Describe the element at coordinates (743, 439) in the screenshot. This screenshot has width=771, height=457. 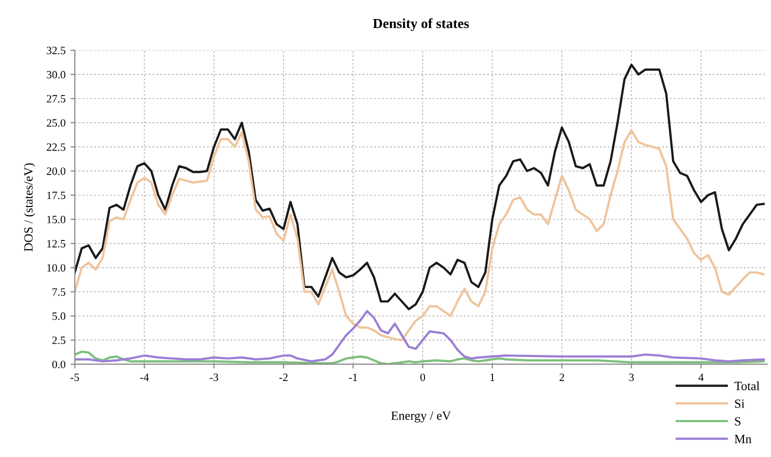
I see `legend-label: Mn` at that location.